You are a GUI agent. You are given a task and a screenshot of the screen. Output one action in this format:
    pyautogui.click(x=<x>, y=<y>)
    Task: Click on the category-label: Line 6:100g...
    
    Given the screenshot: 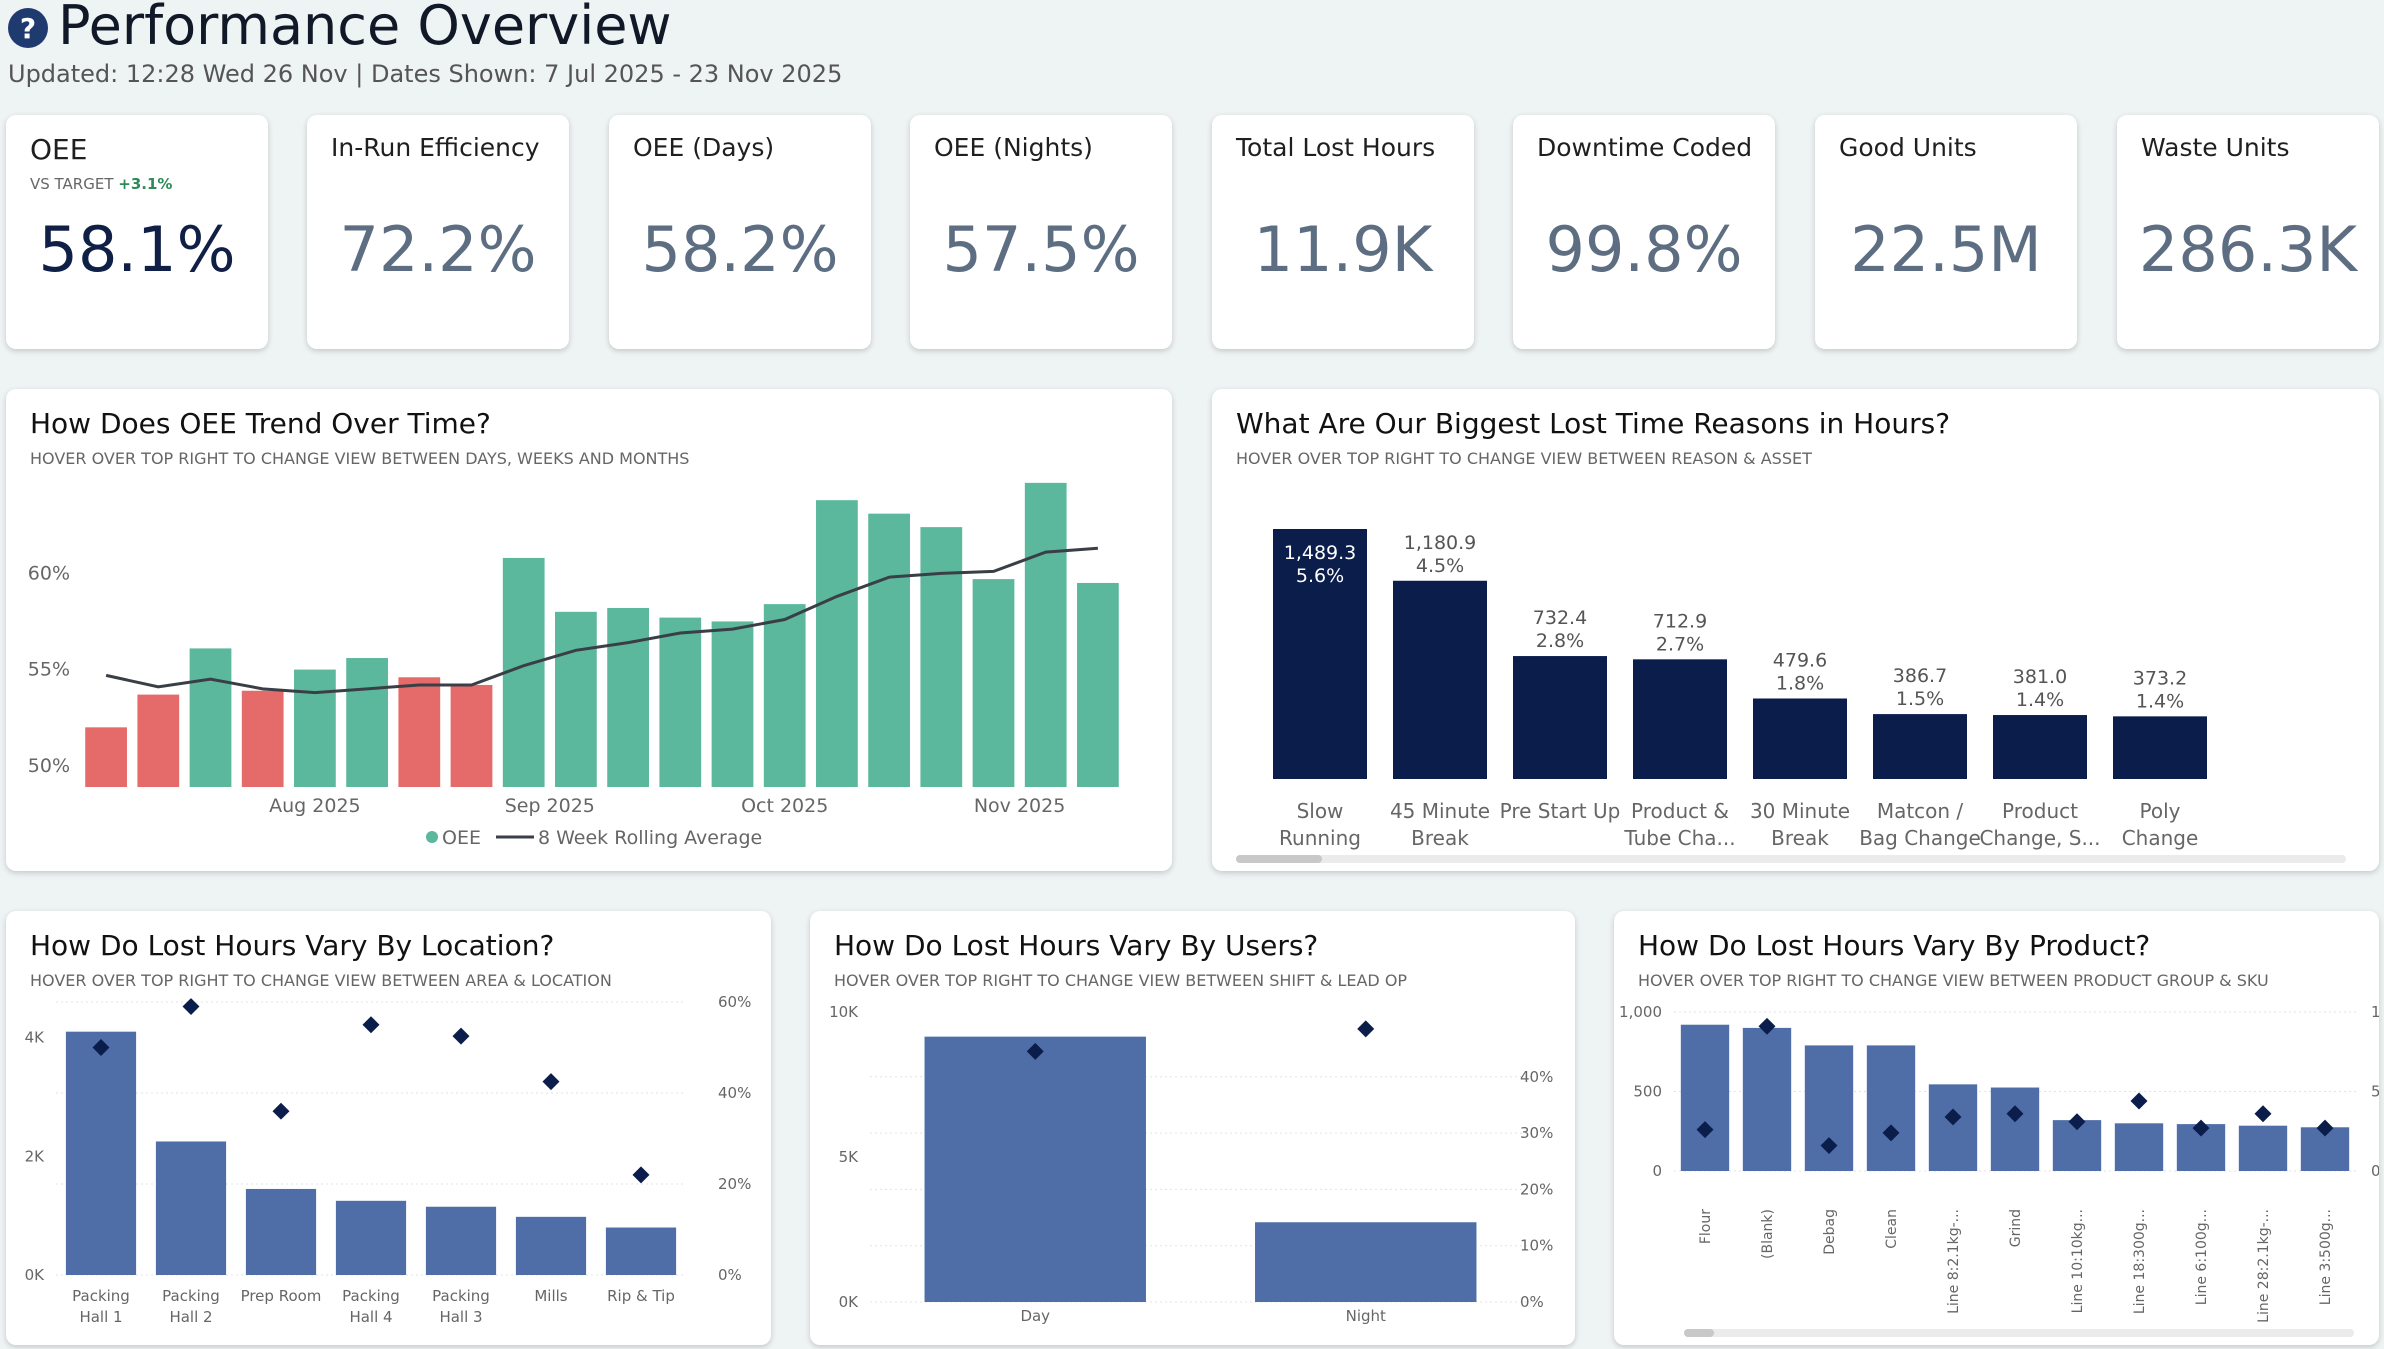 What is the action you would take?
    pyautogui.click(x=2202, y=1257)
    